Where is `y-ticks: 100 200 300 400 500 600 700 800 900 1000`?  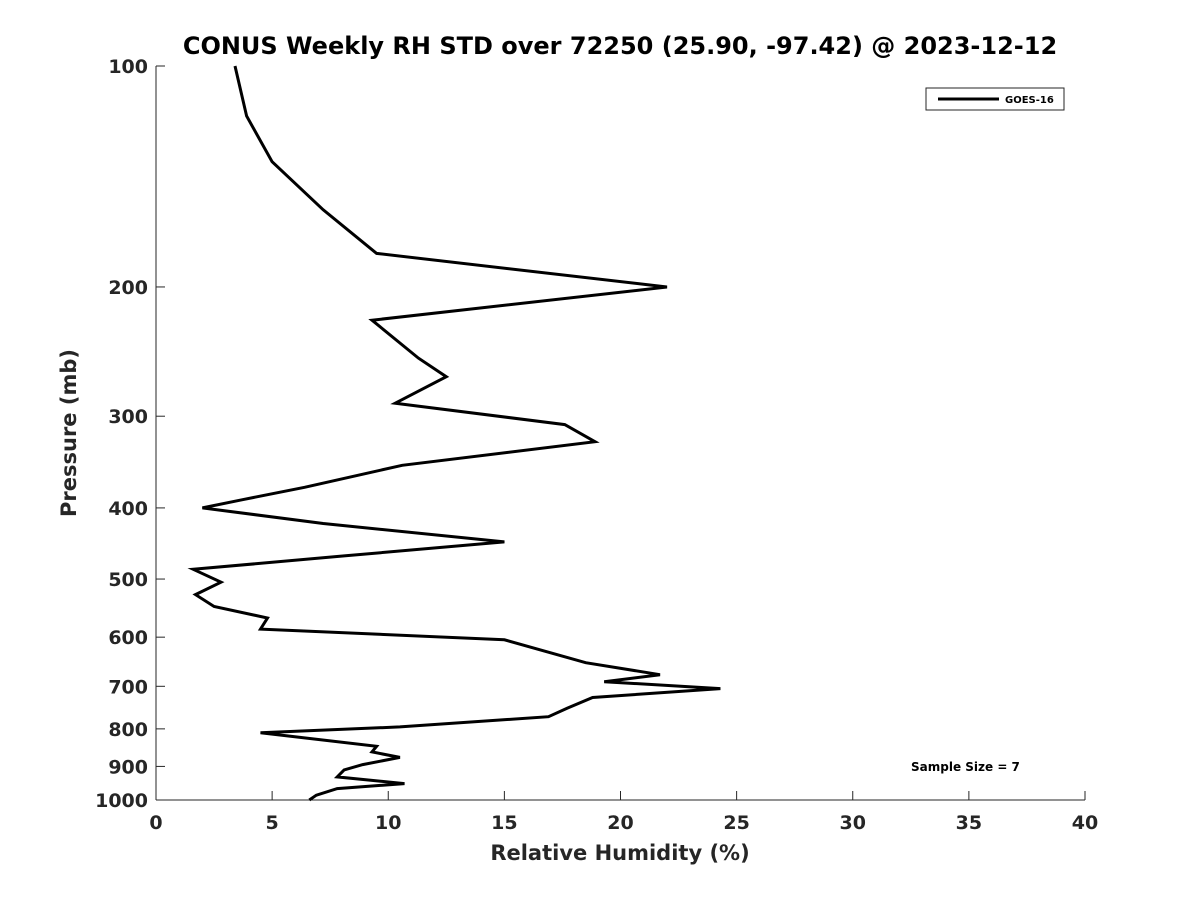 y-ticks: 100 200 300 400 500 600 700 800 900 1000 is located at coordinates (130, 434).